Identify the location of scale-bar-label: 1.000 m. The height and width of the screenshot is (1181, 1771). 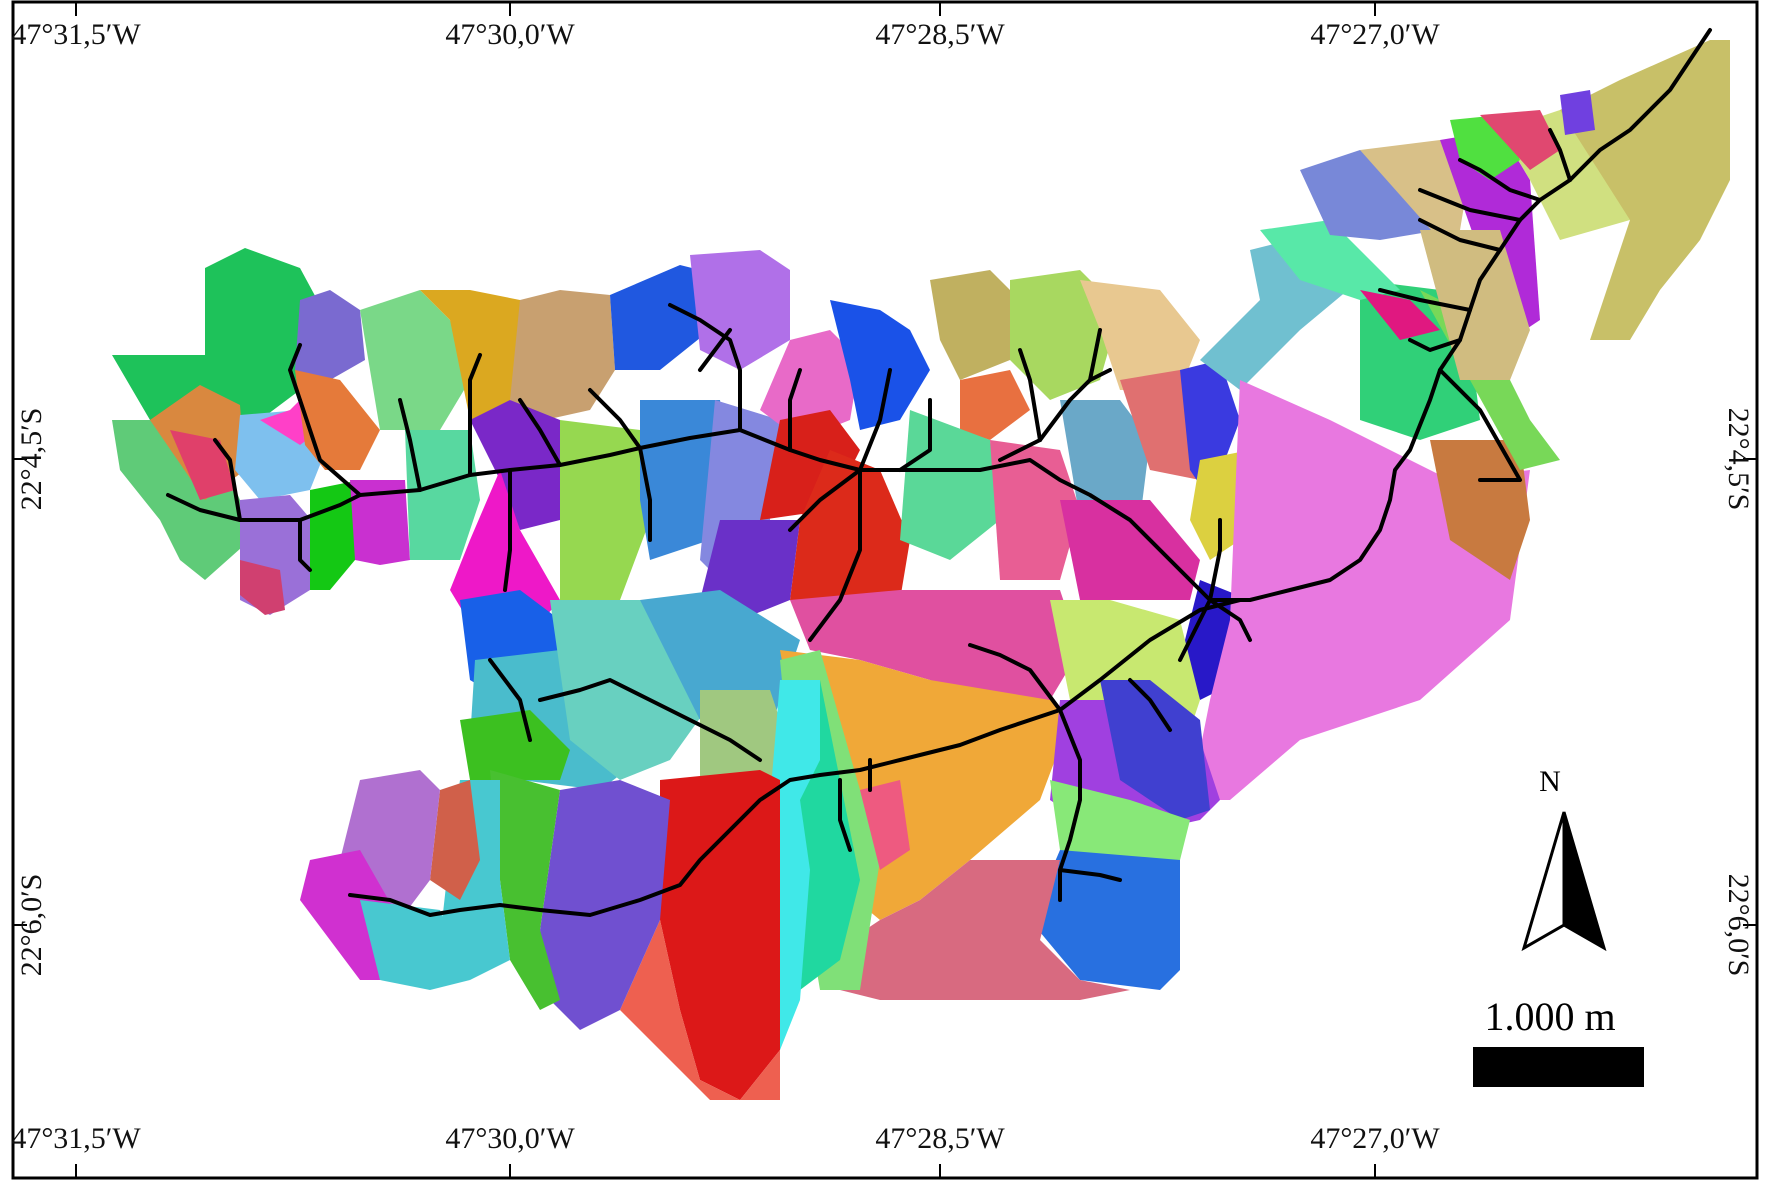
(1550, 1016).